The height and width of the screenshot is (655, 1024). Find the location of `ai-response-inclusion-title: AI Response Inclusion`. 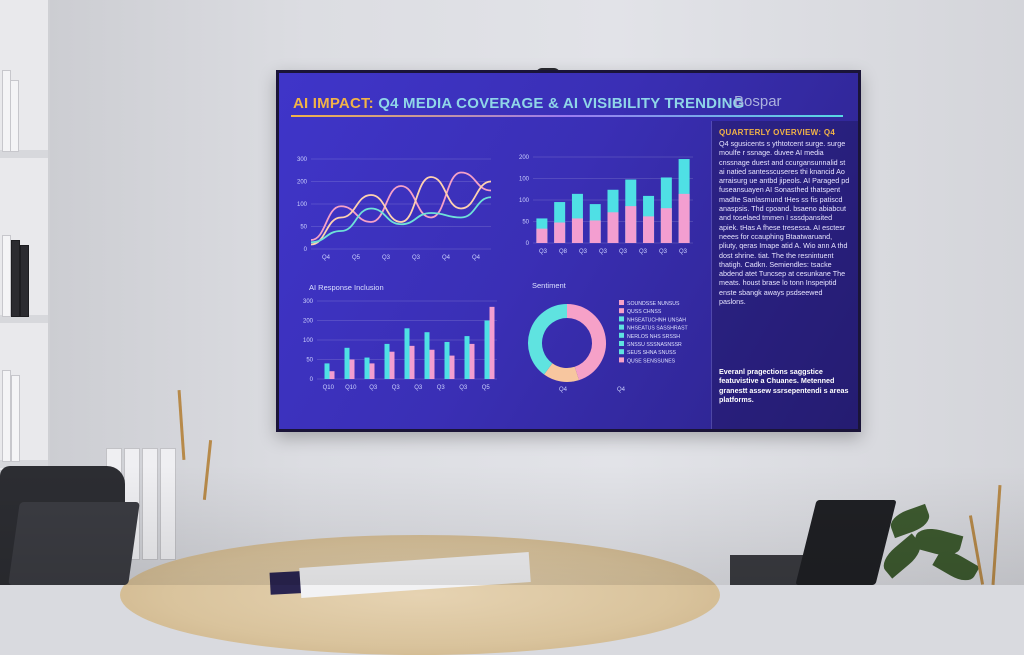

ai-response-inclusion-title: AI Response Inclusion is located at coordinates (346, 287).